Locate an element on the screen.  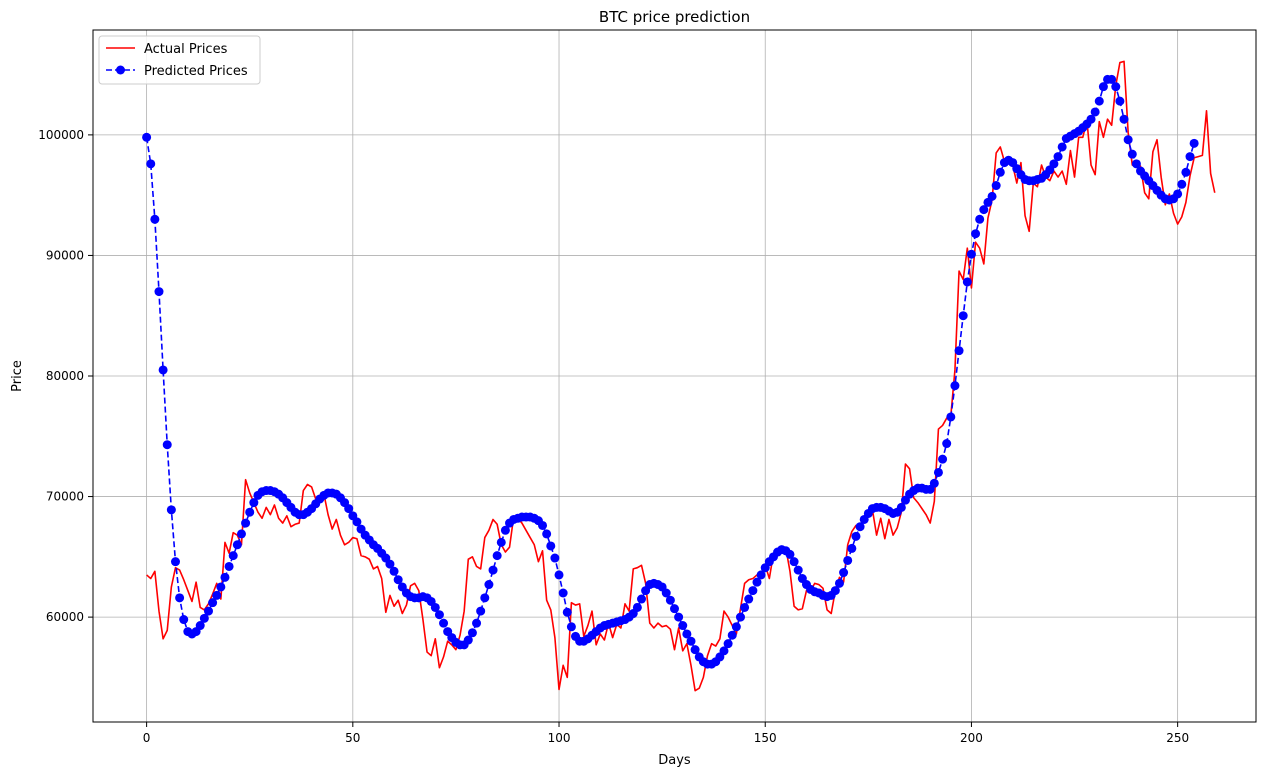
y-tick-label: 100000 is located at coordinates (61, 135).